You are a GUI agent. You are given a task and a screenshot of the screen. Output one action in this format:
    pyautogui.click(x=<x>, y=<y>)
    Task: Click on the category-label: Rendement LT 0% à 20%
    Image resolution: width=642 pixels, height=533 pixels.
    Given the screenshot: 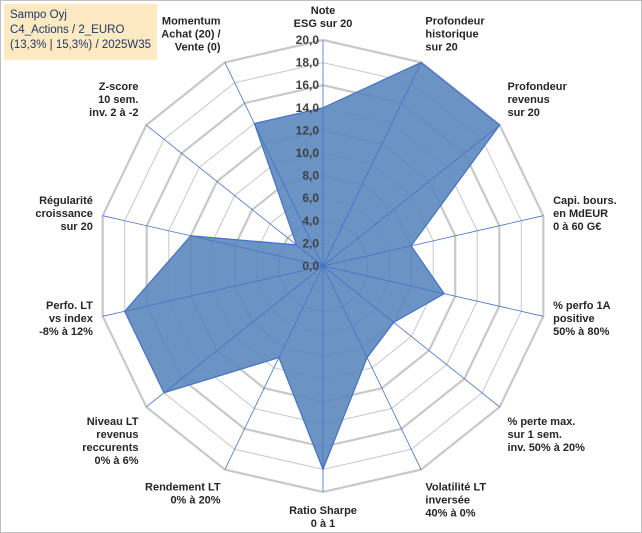 What is the action you would take?
    pyautogui.click(x=183, y=494)
    